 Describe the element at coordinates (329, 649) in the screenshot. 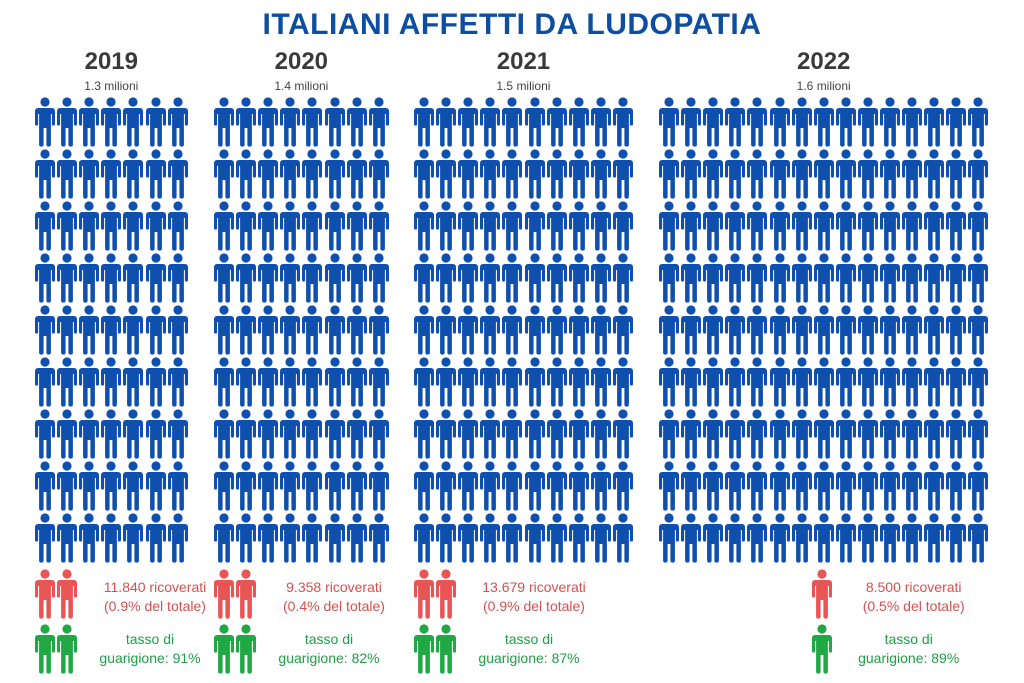

I see `recovery-rate-text: tasso di guarigione: 82%` at that location.